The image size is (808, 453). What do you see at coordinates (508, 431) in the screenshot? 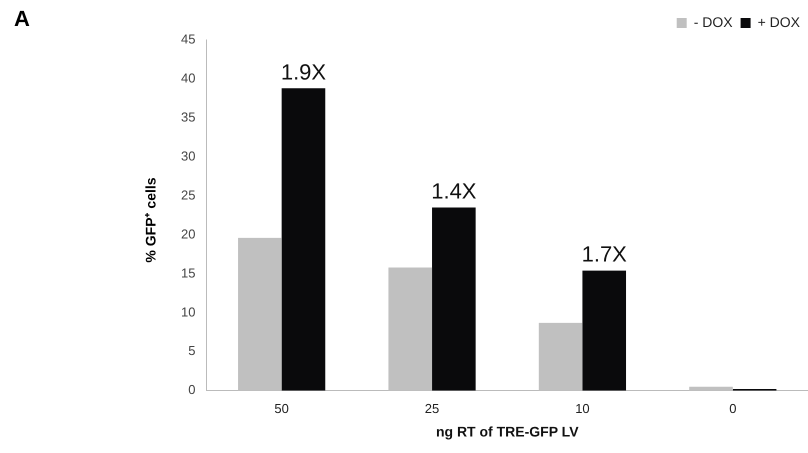
I see `x-axis-title: ng RT of TRE-GFP LV` at bounding box center [508, 431].